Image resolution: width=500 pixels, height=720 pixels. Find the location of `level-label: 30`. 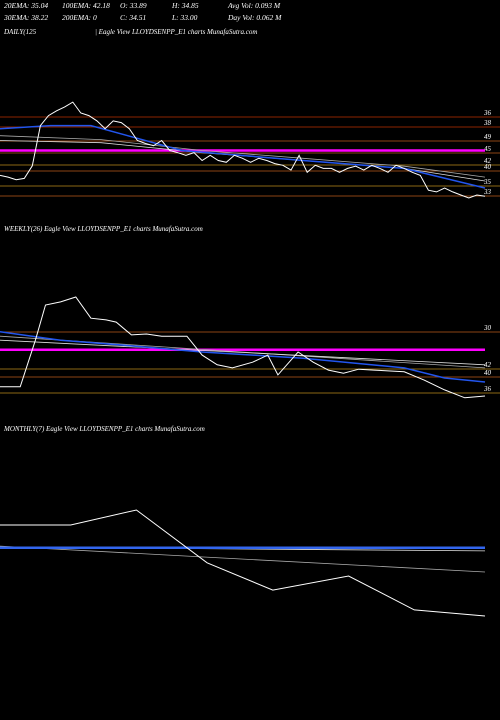

level-label: 30 is located at coordinates (487, 328).